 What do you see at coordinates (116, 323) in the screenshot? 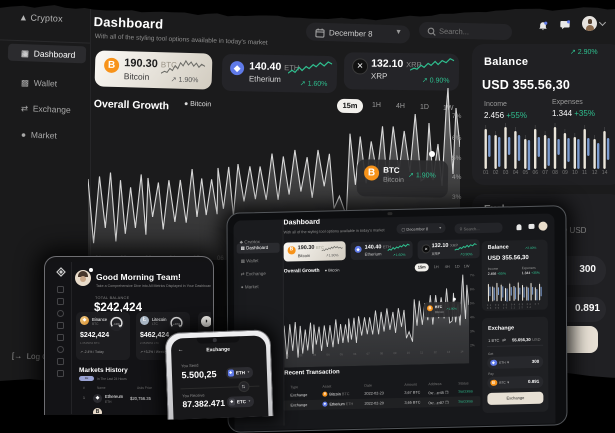
I see `svg-text: -10%` at bounding box center [116, 323].